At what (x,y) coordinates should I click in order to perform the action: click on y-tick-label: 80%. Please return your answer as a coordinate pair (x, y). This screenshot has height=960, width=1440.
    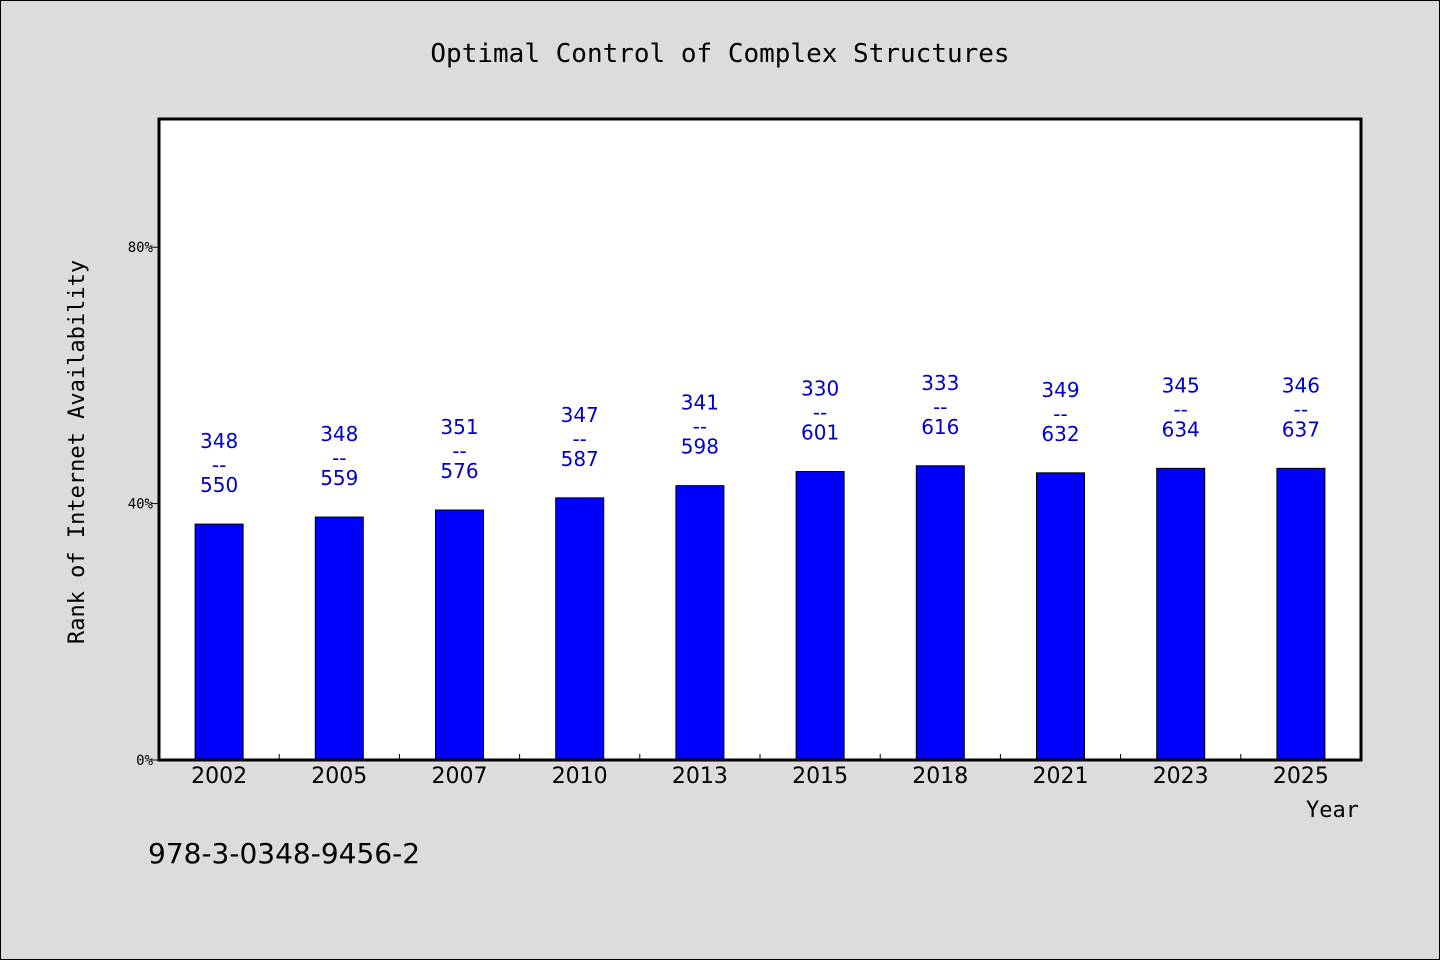
    Looking at the image, I should click on (141, 248).